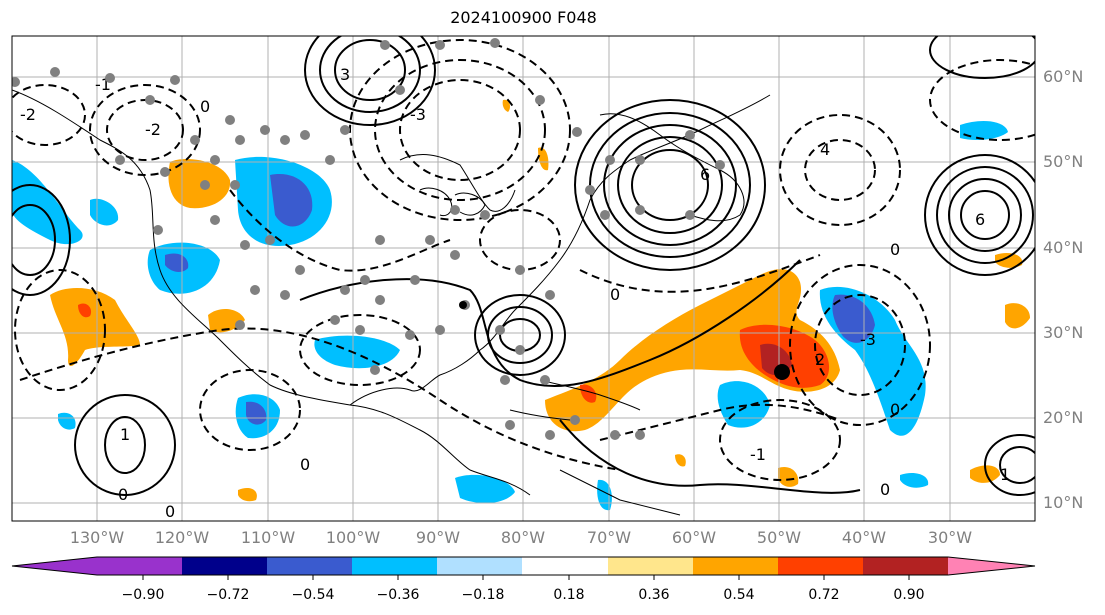 This screenshot has width=1105, height=615. Describe the element at coordinates (398, 595) in the screenshot. I see `colorbar-tick-label: −0.36` at that location.